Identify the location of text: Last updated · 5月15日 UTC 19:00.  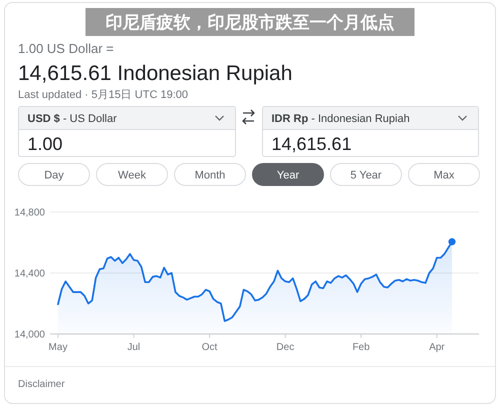
(103, 95).